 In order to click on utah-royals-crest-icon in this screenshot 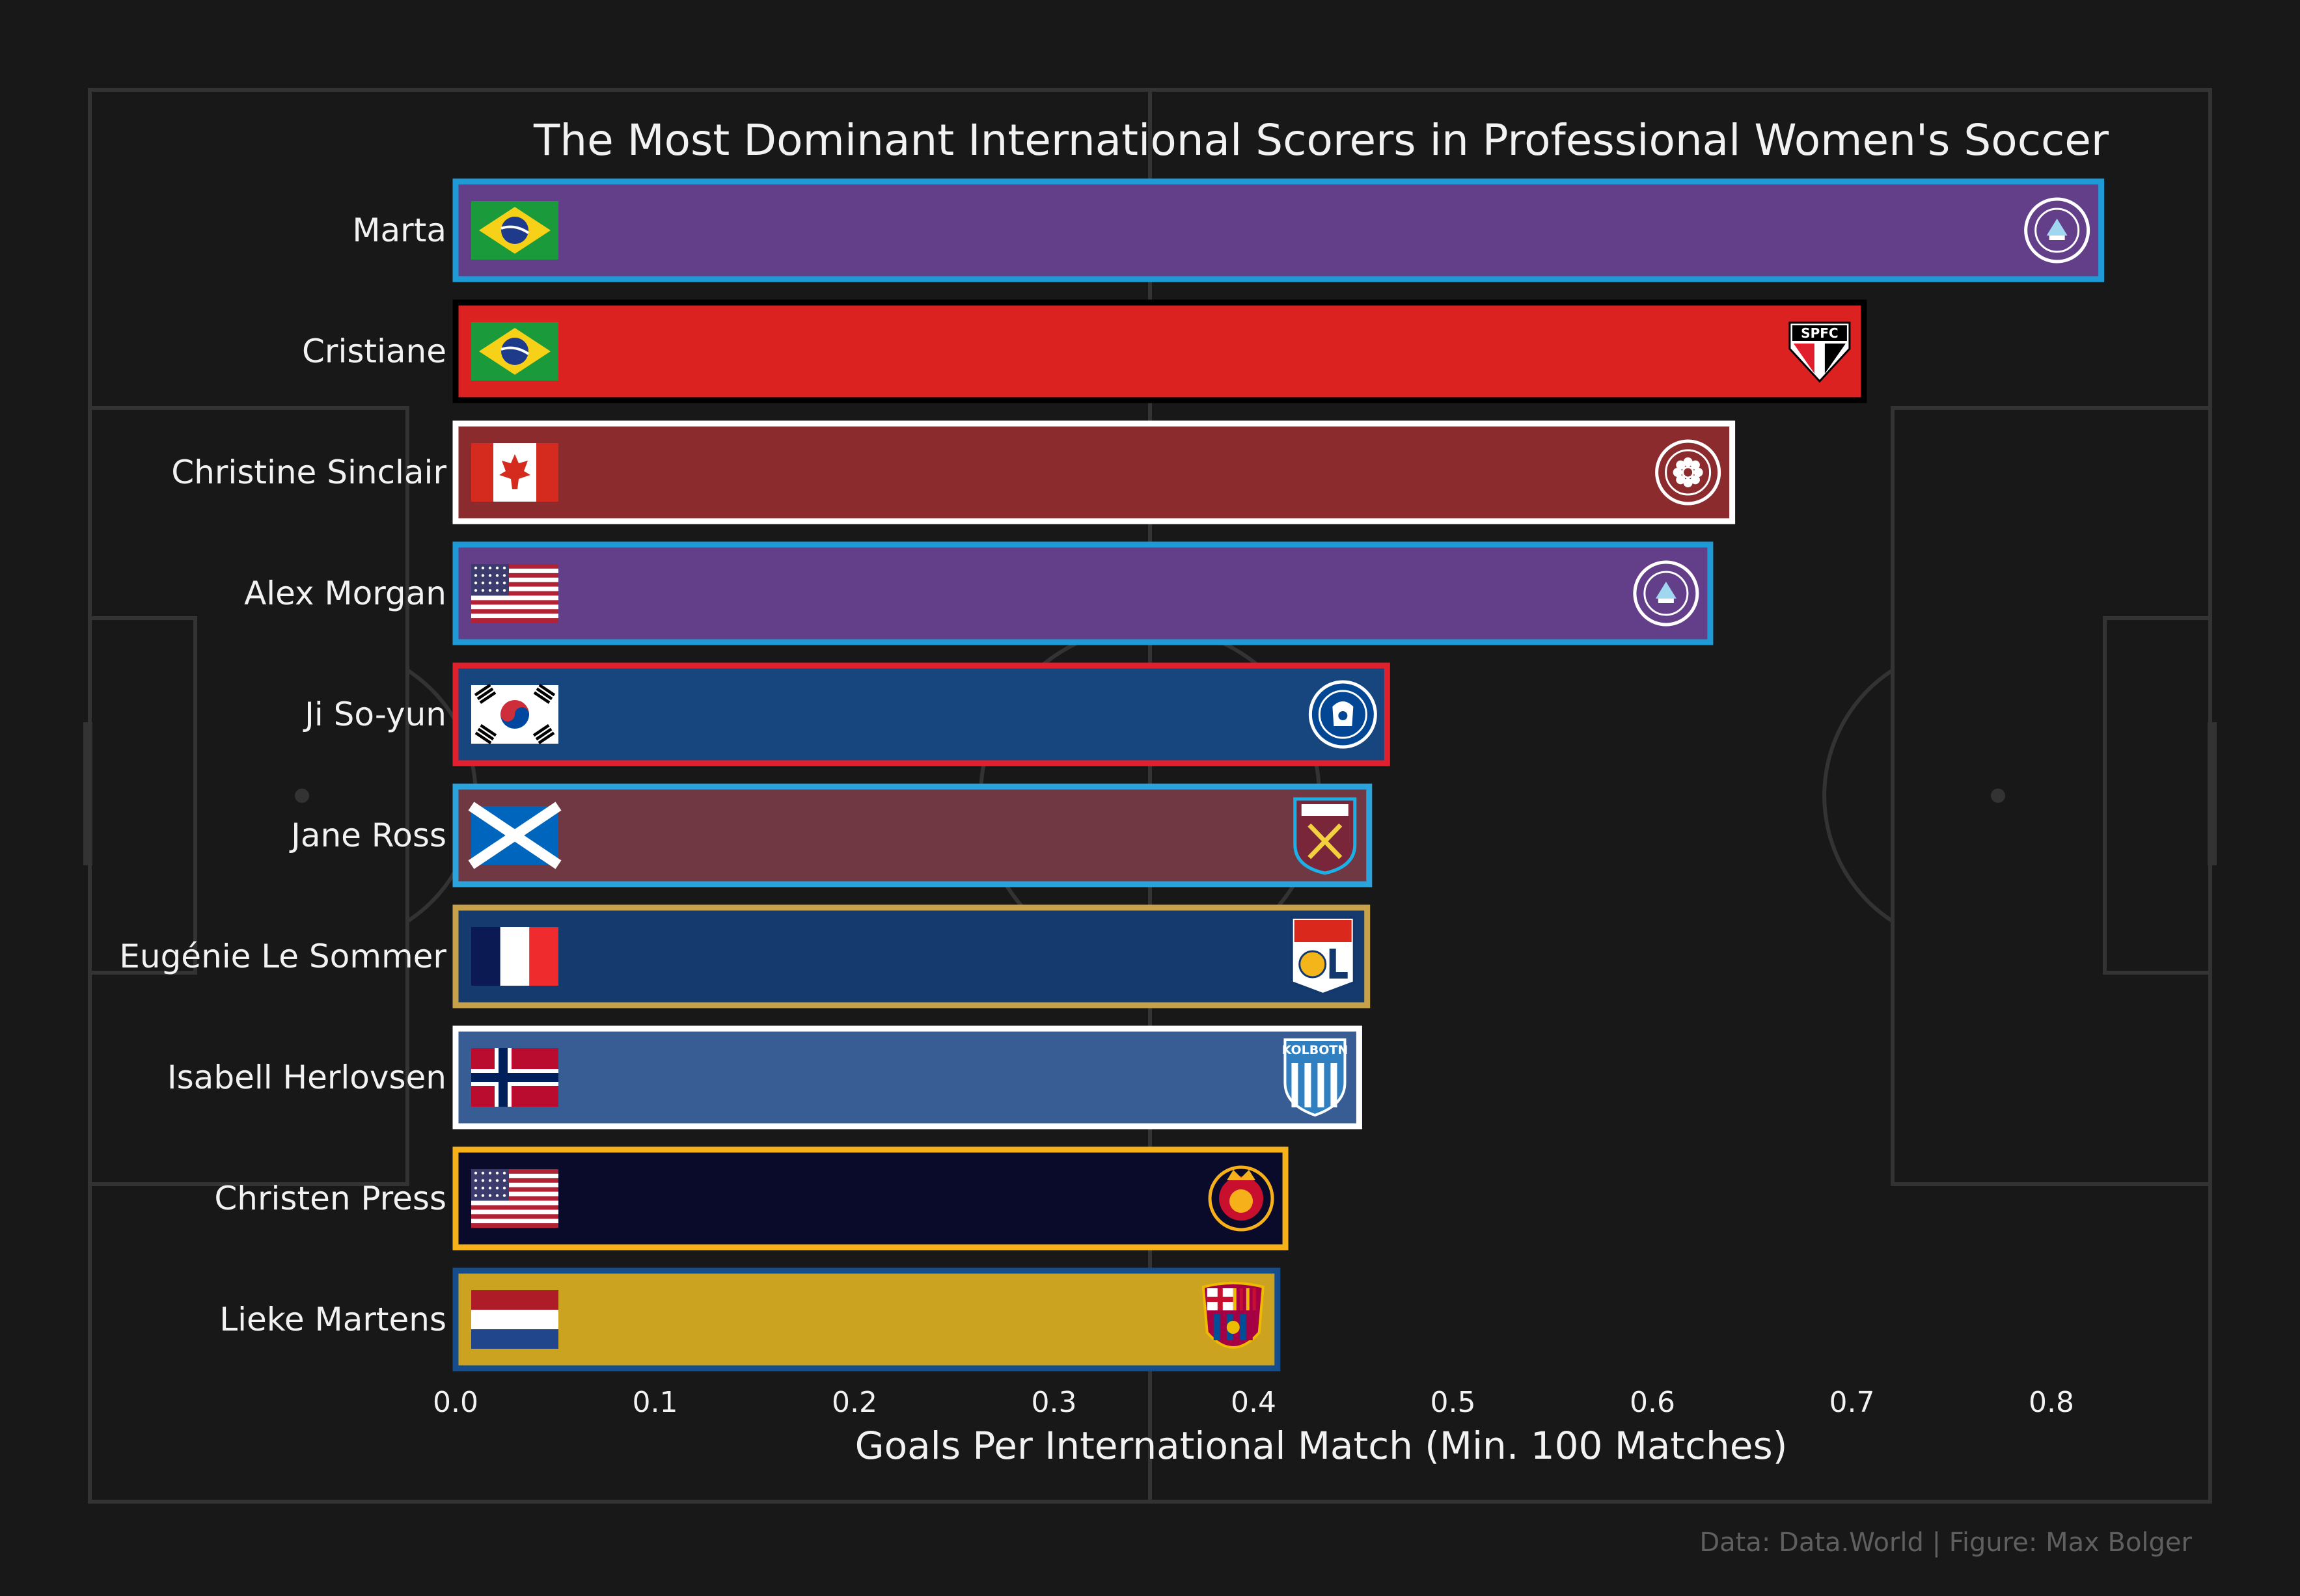, I will do `click(1241, 1198)`.